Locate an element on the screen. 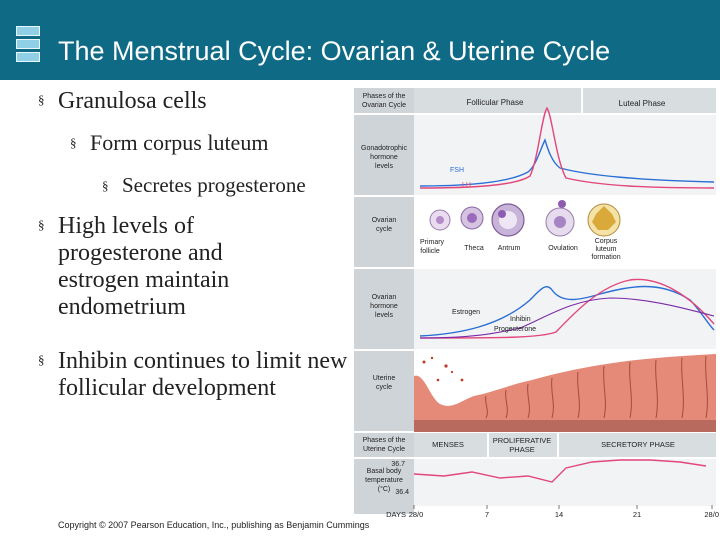 This screenshot has height=540, width=720. ovulation-follicle-icon is located at coordinates (560, 218).